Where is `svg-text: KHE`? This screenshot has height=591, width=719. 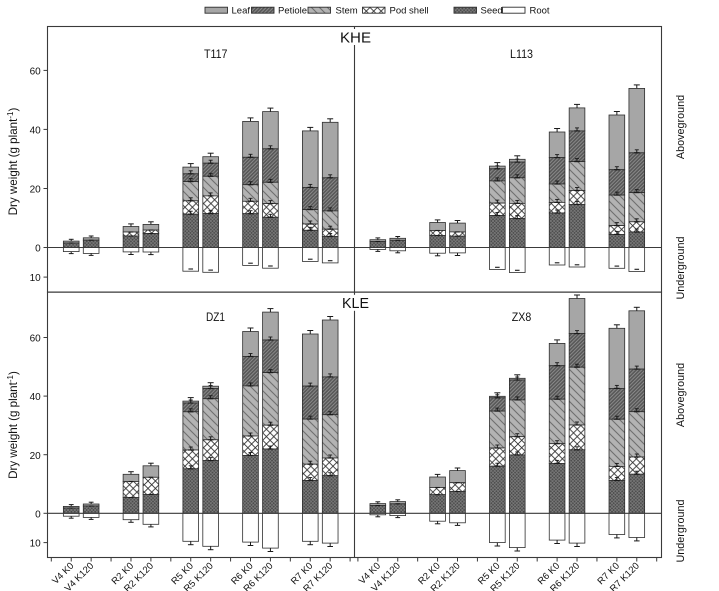
svg-text: KHE is located at coordinates (355, 37).